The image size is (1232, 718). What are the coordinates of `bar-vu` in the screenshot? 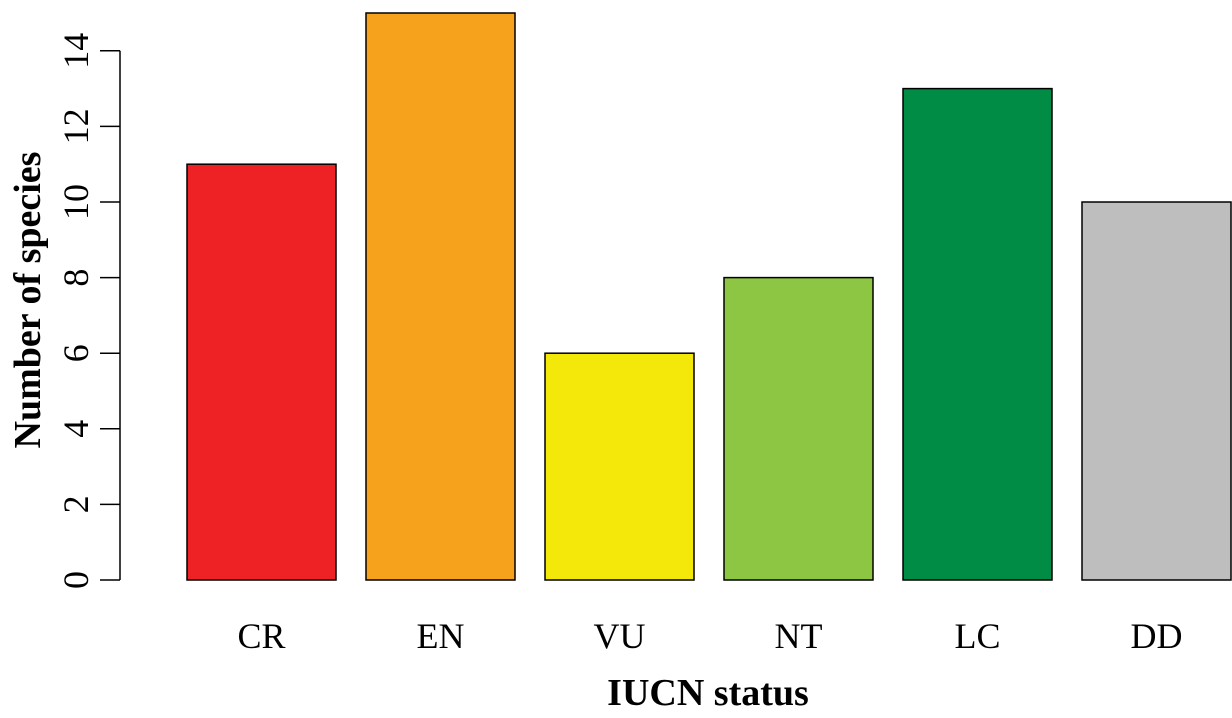 It's located at (619, 466).